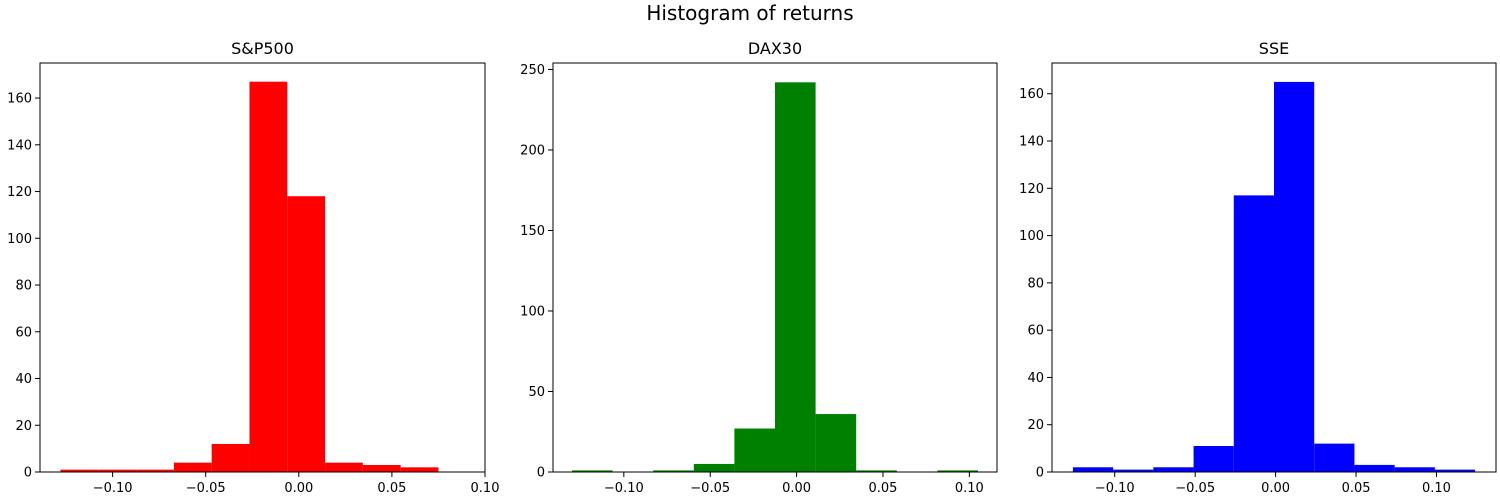 Image resolution: width=1500 pixels, height=500 pixels. Describe the element at coordinates (536, 392) in the screenshot. I see `y-tick-label: 50` at that location.